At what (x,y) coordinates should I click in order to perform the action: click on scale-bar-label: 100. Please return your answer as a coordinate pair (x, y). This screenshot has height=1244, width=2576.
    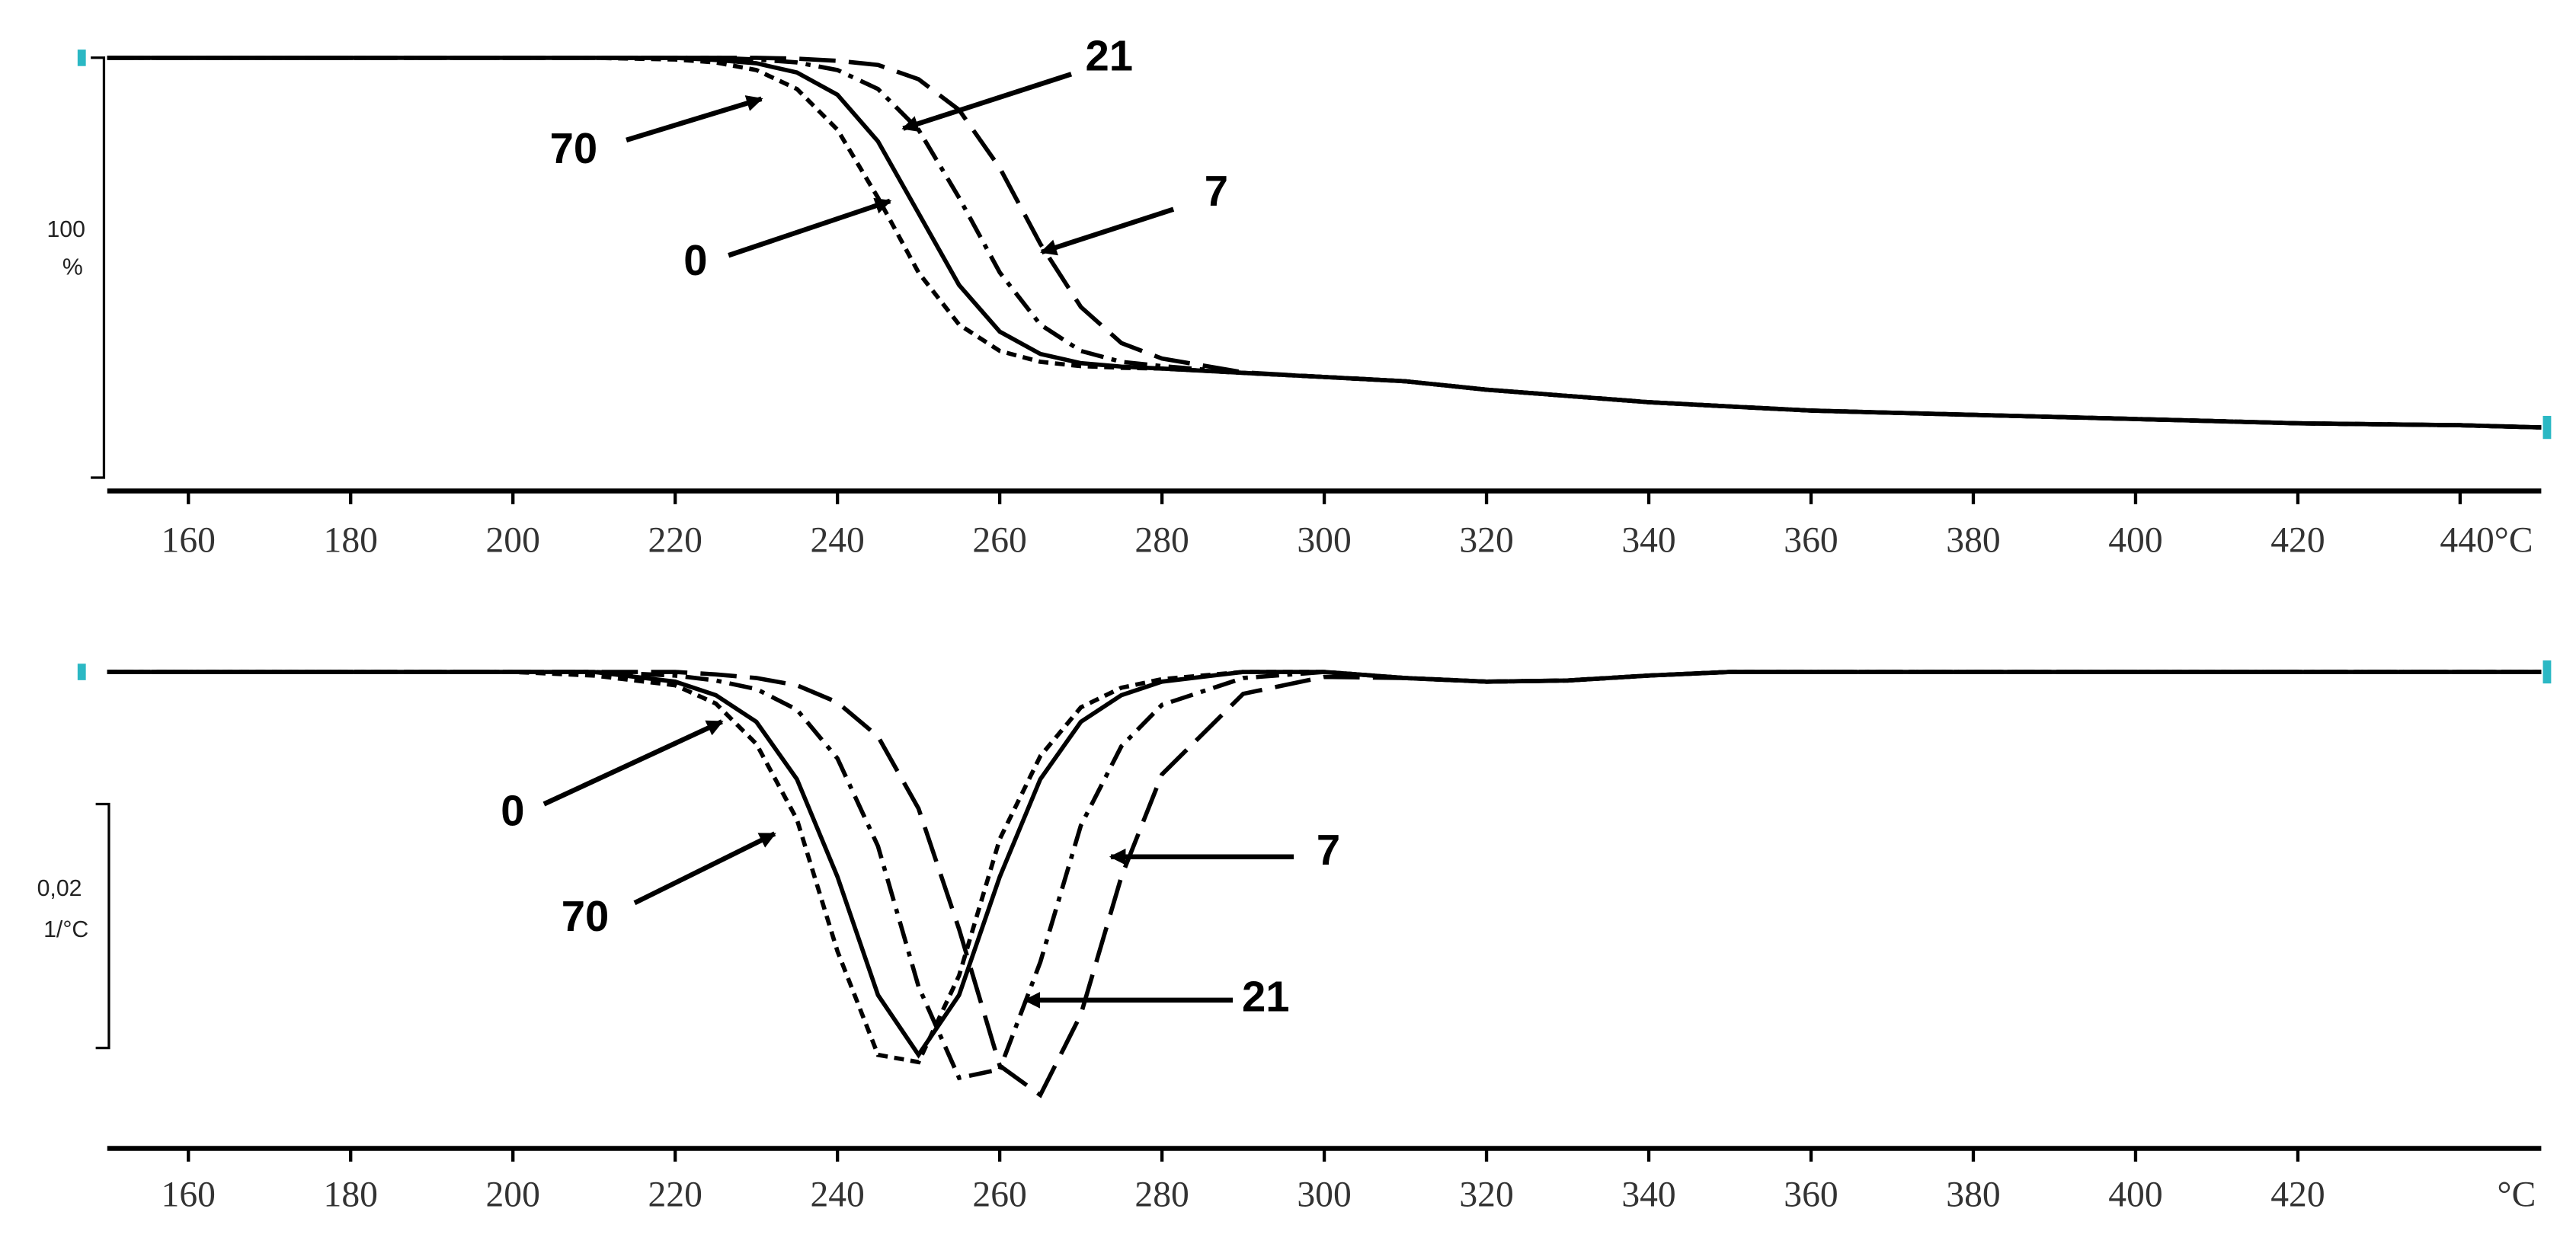
    Looking at the image, I should click on (65, 229).